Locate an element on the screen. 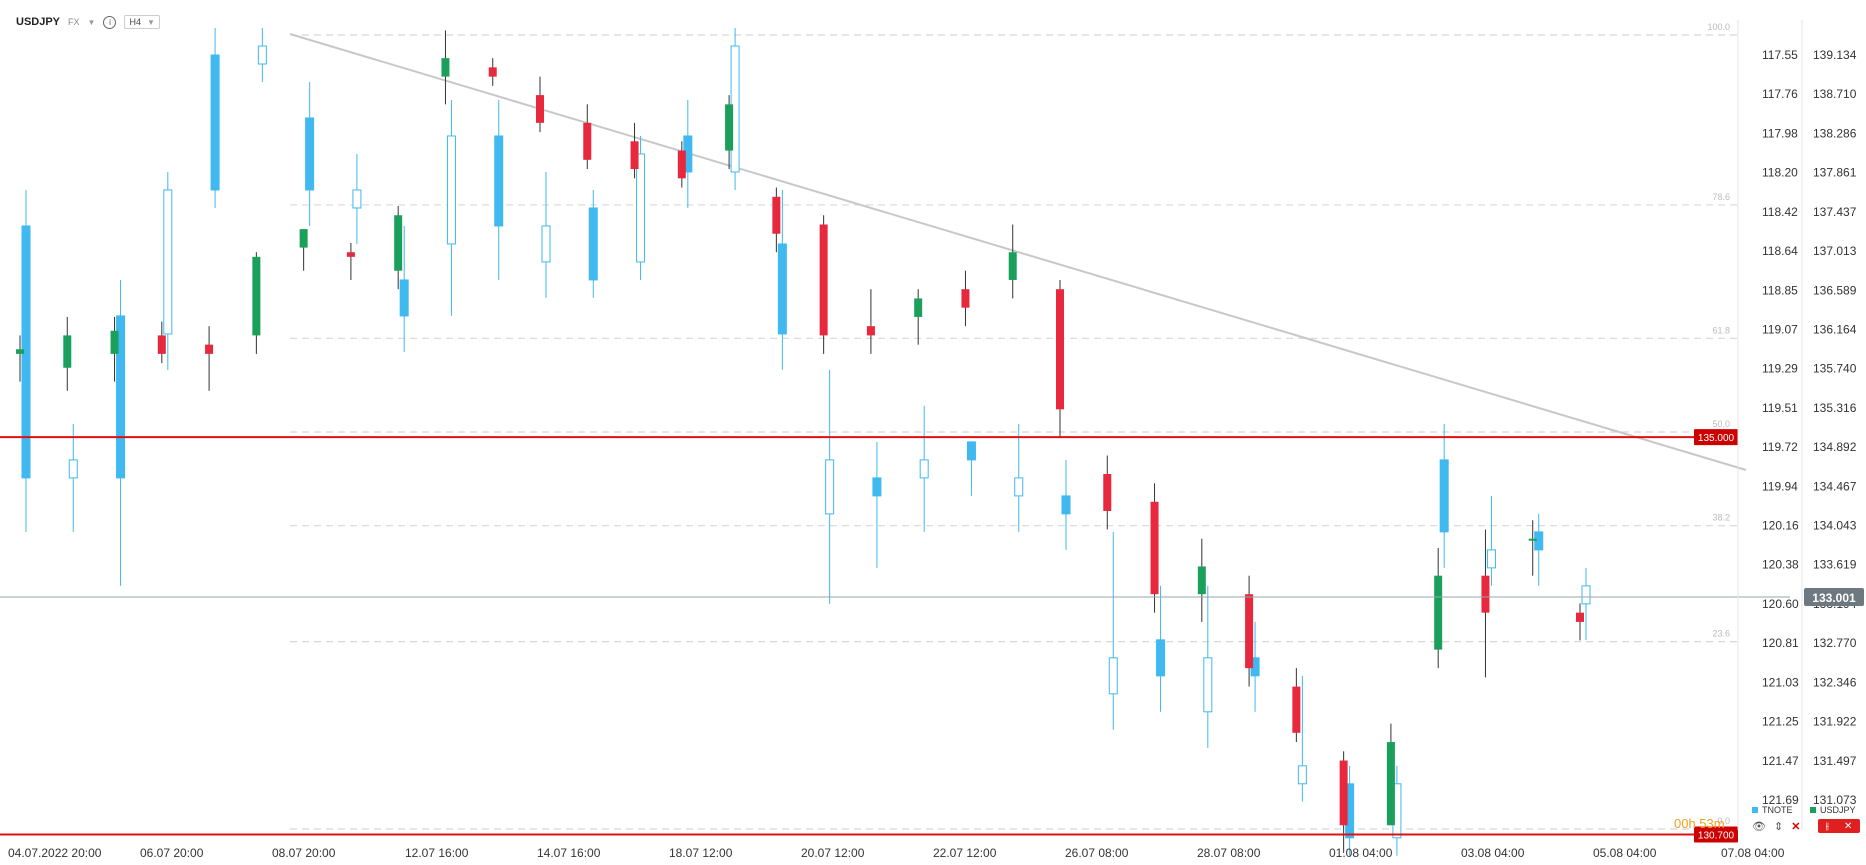  symbol-label: USDJPY is located at coordinates (38, 22).